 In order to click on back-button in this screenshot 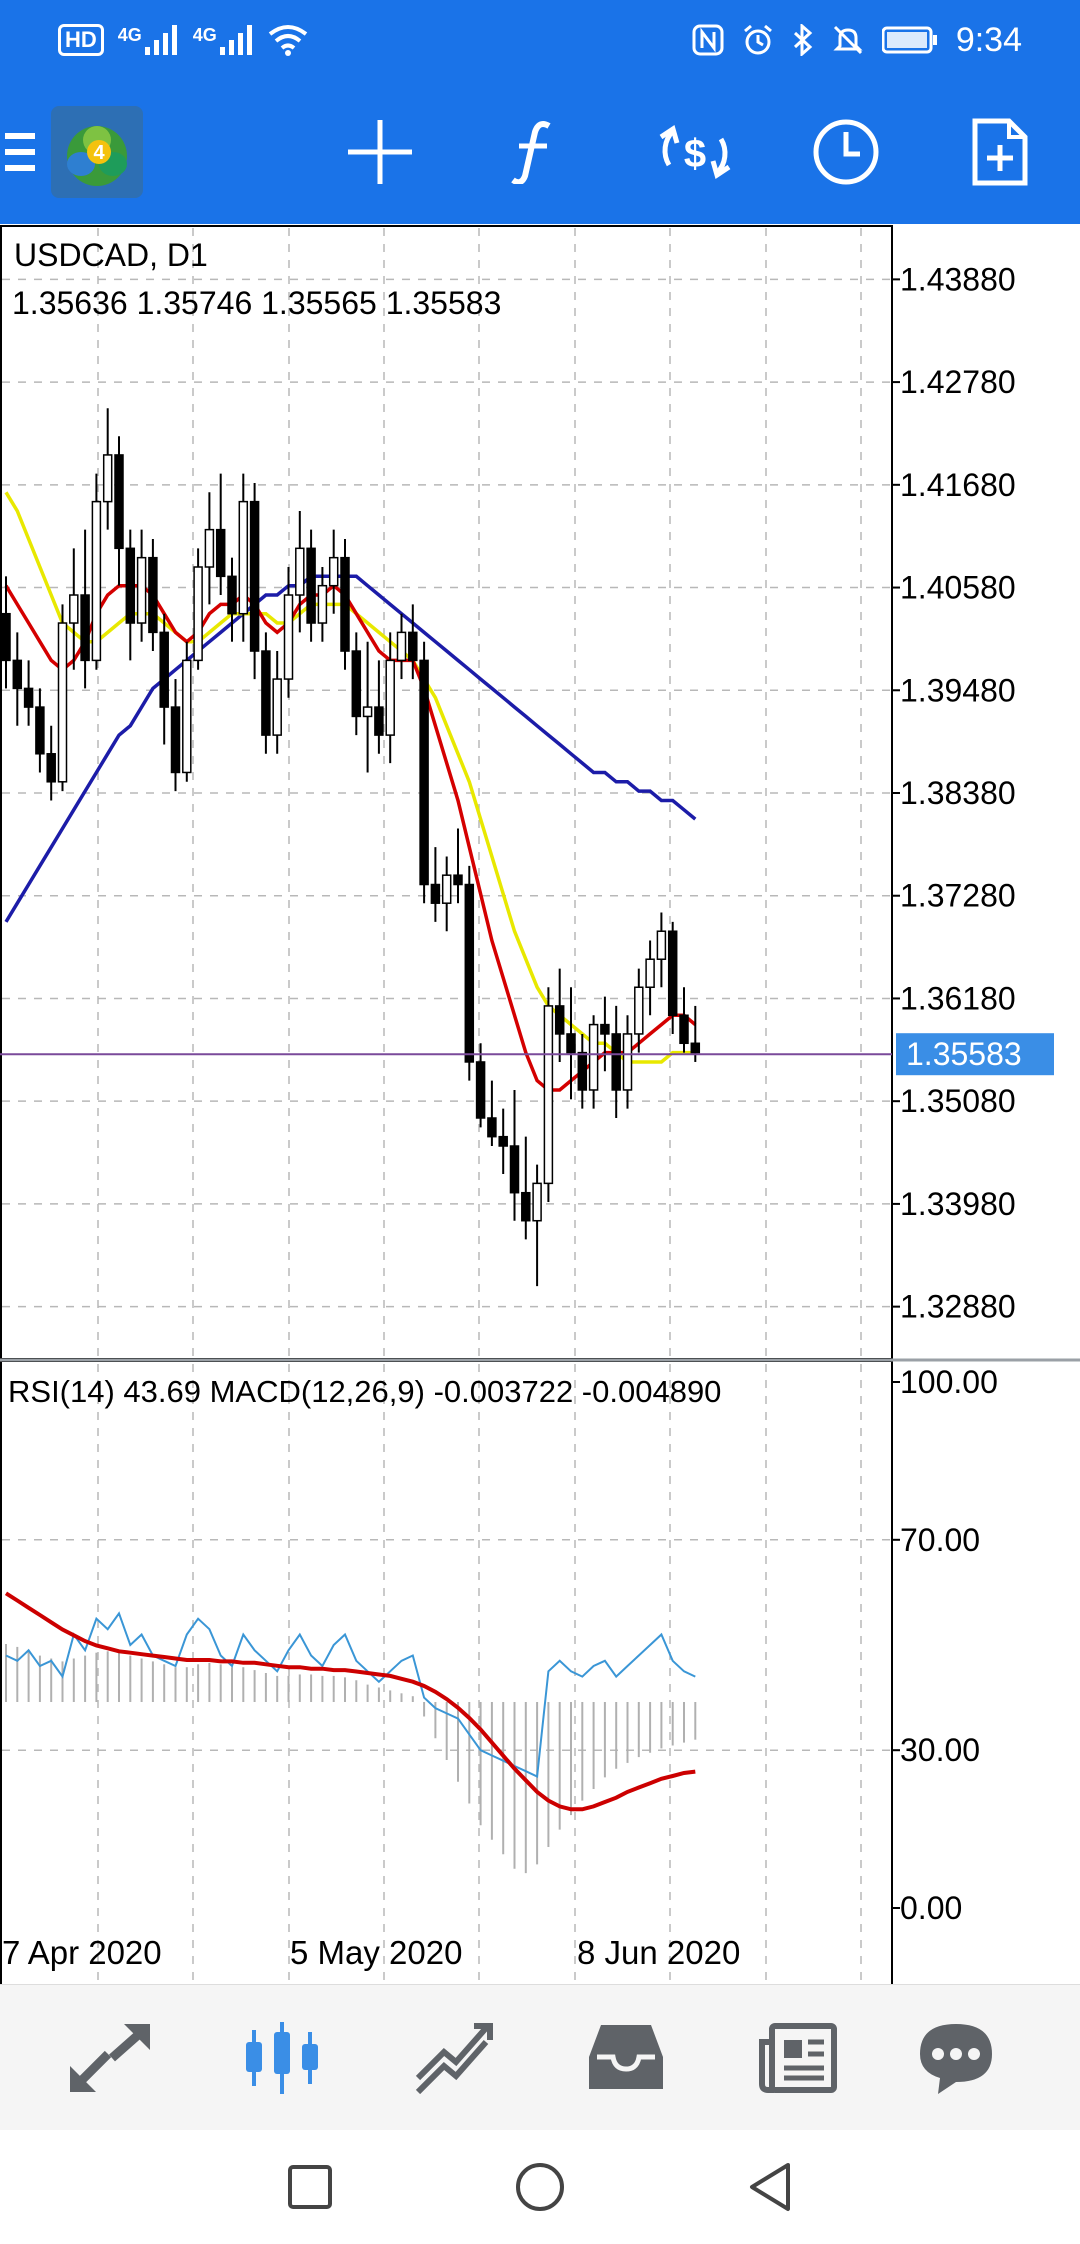, I will do `click(770, 2187)`.